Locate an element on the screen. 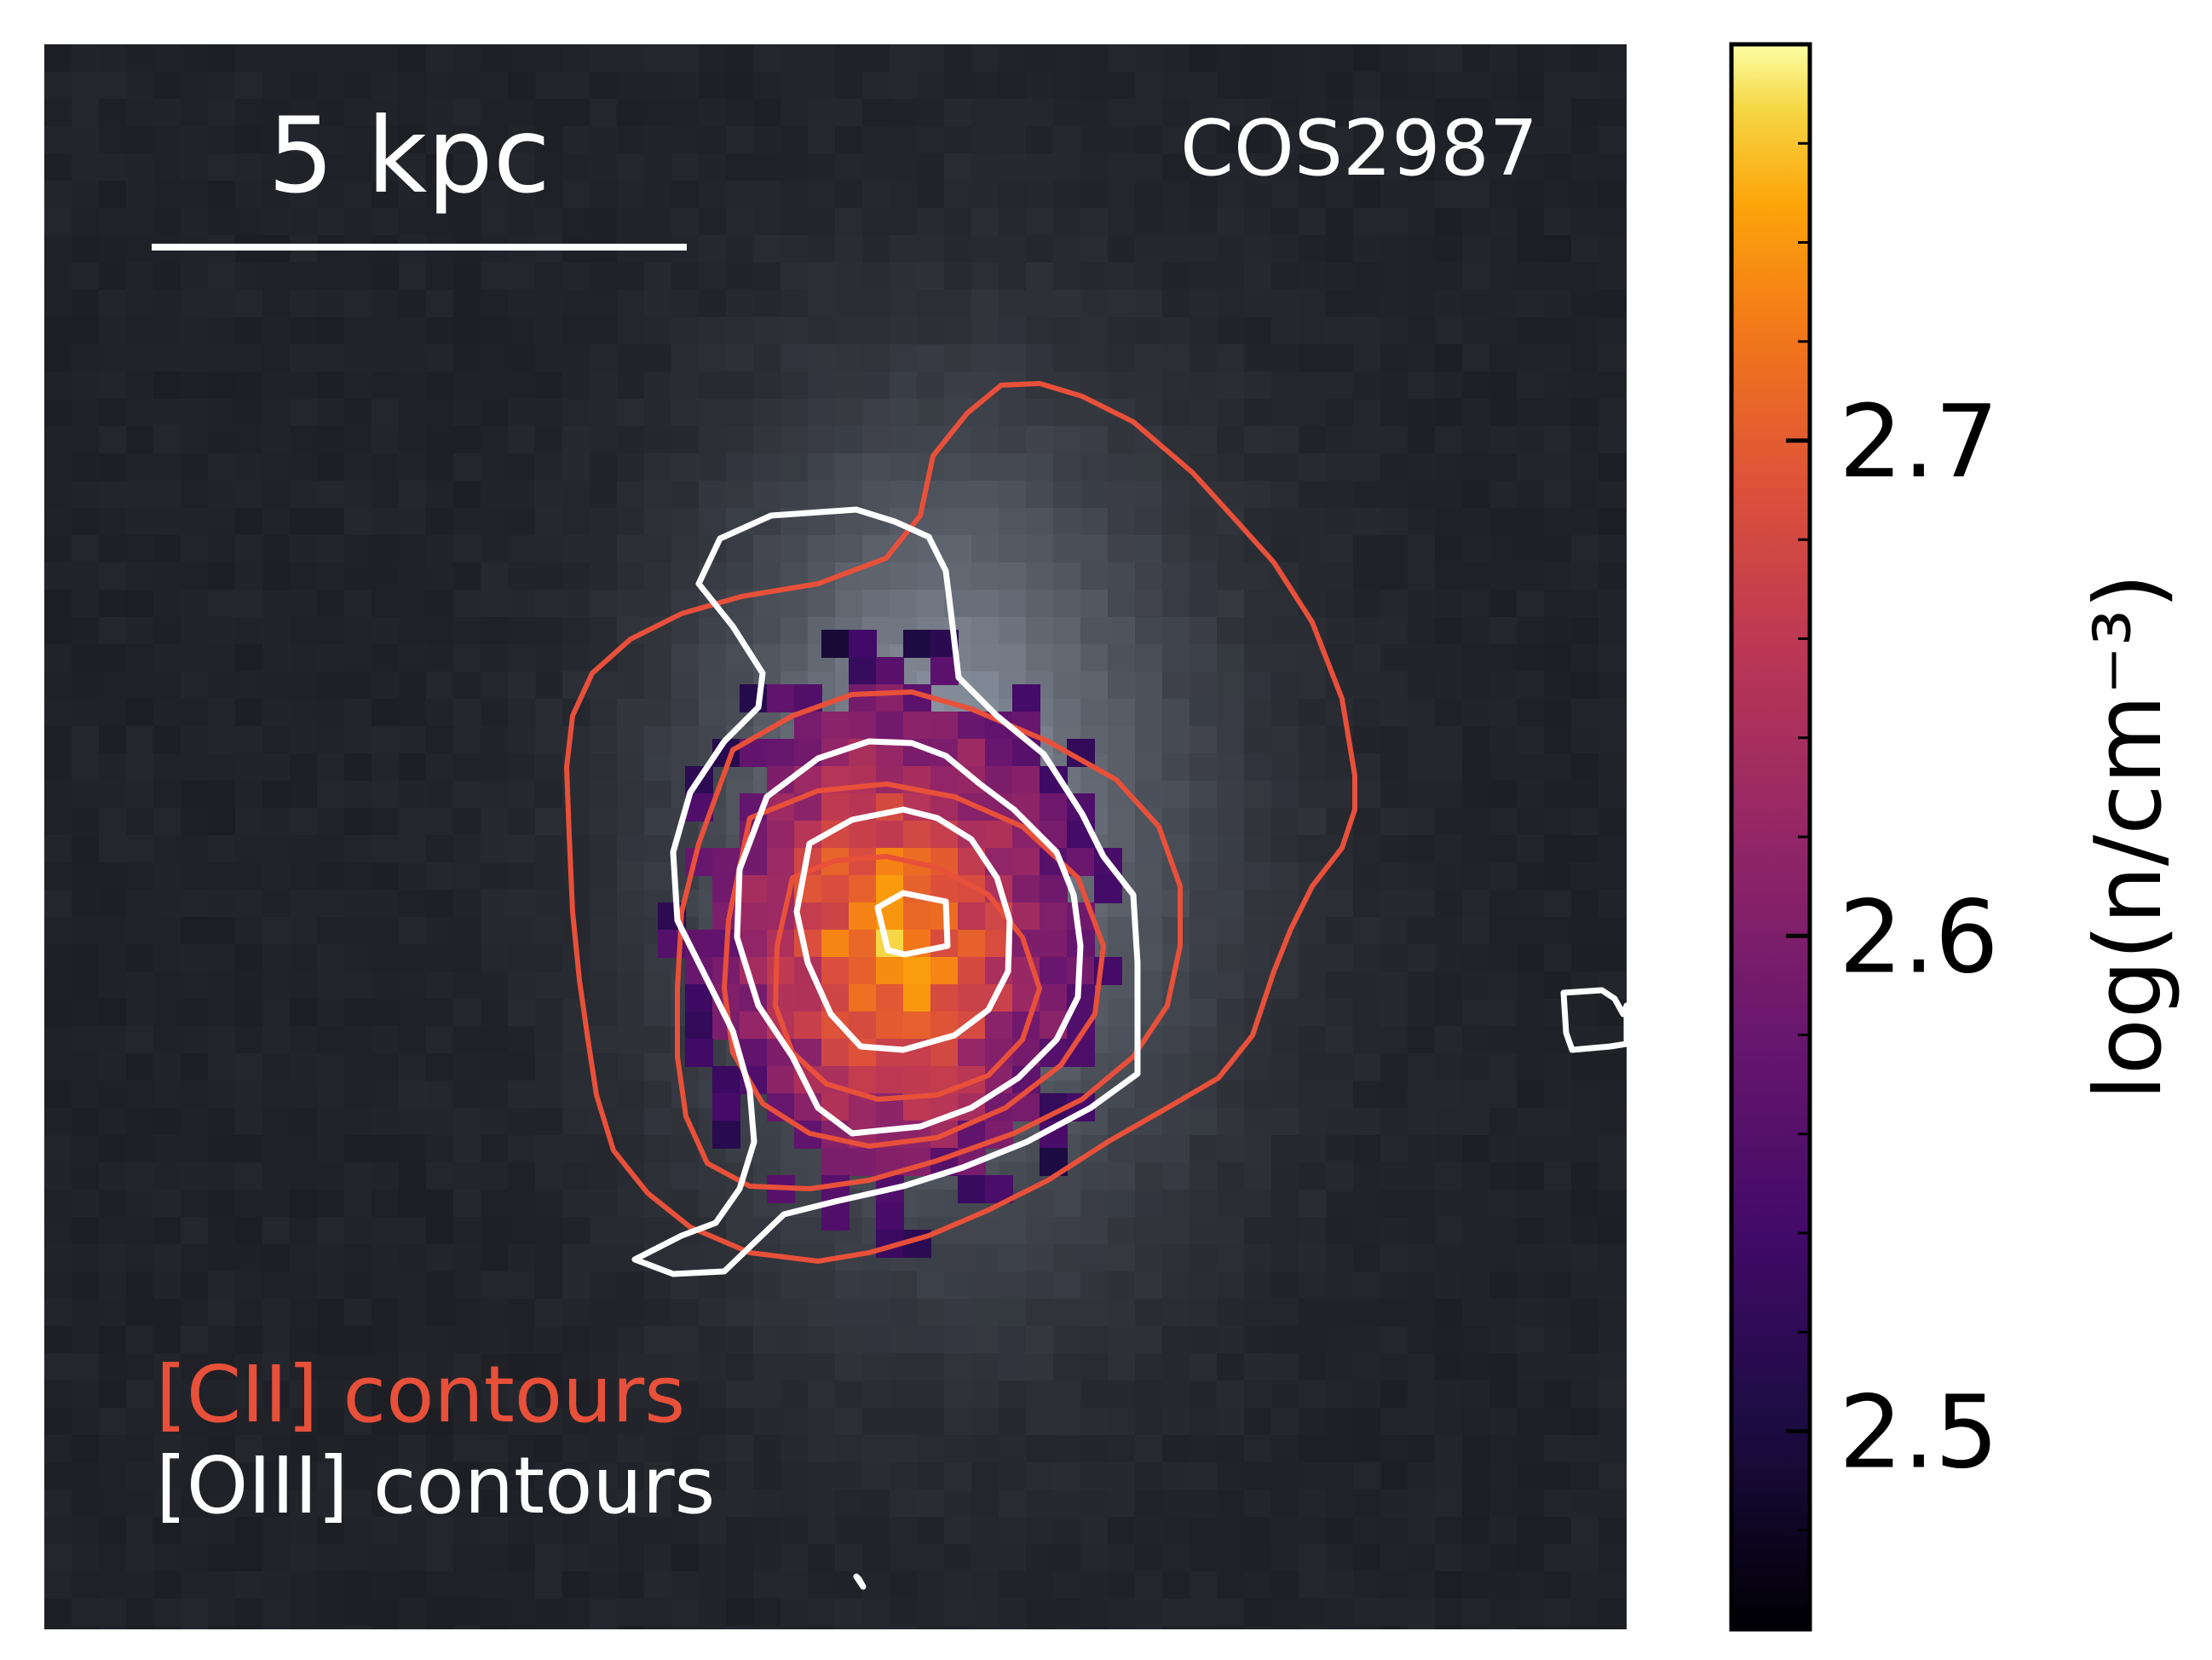  density-pixel is located at coordinates (999, 753).